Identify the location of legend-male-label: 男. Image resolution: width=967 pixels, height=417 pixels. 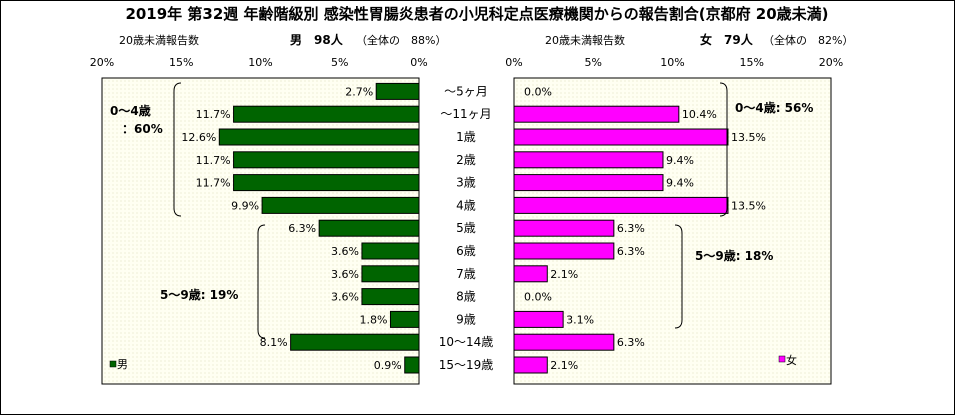
(122, 364).